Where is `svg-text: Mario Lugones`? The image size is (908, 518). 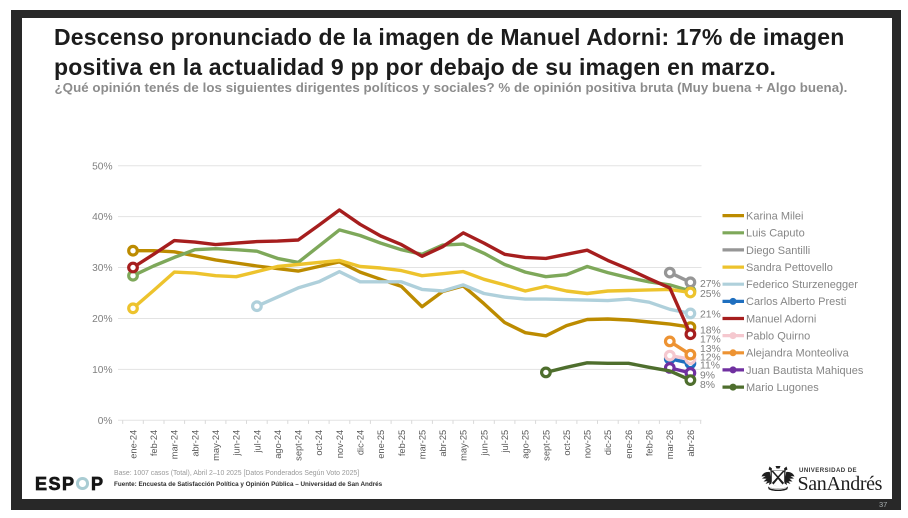
svg-text: Mario Lugones is located at coordinates (782, 388).